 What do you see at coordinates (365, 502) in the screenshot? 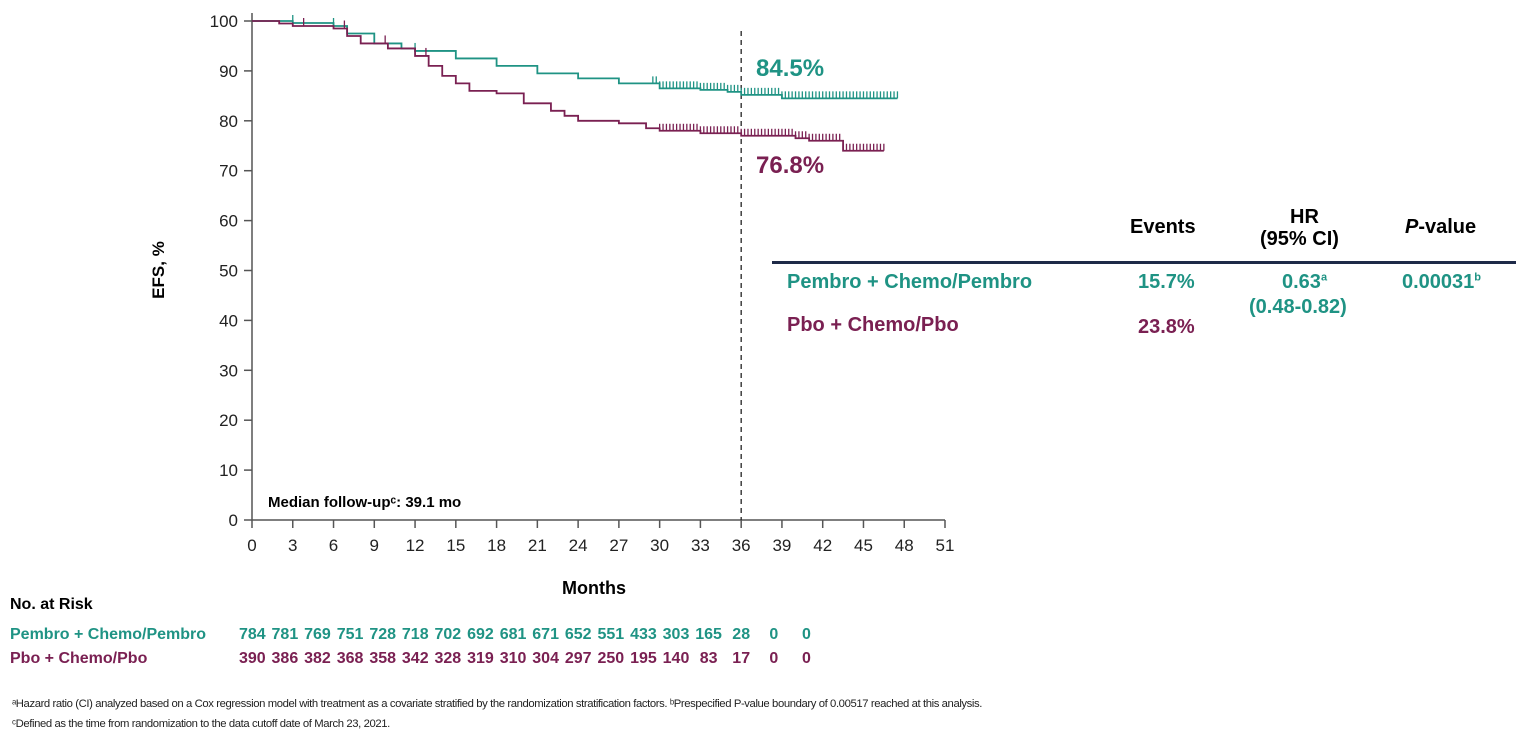
I see `median-follow-up: Median follow-upᶜ: 39.1 mo` at bounding box center [365, 502].